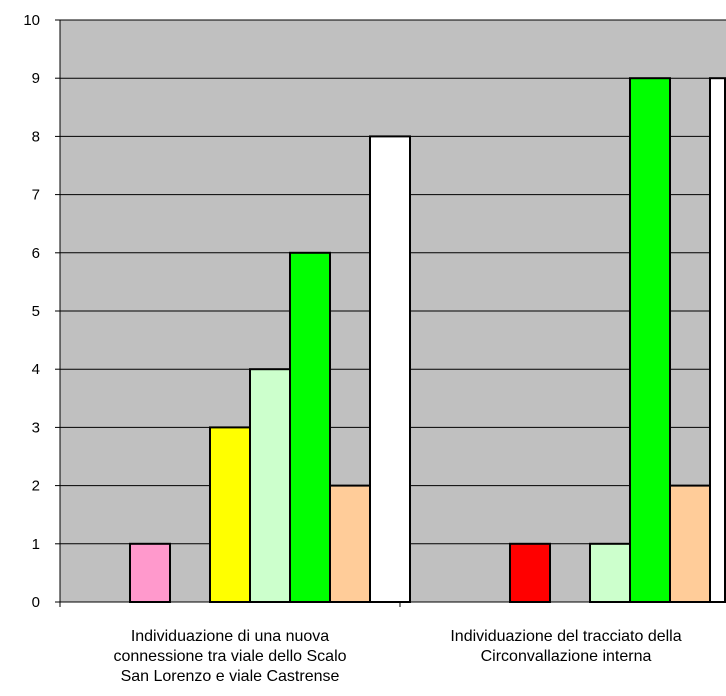 This screenshot has width=726, height=696. What do you see at coordinates (36, 427) in the screenshot?
I see `y-tick-label: 3` at bounding box center [36, 427].